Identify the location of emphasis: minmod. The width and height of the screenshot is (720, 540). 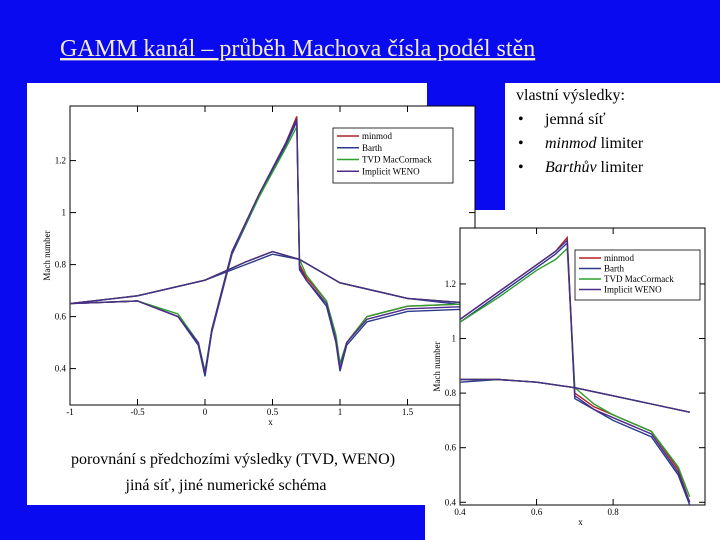
(571, 143).